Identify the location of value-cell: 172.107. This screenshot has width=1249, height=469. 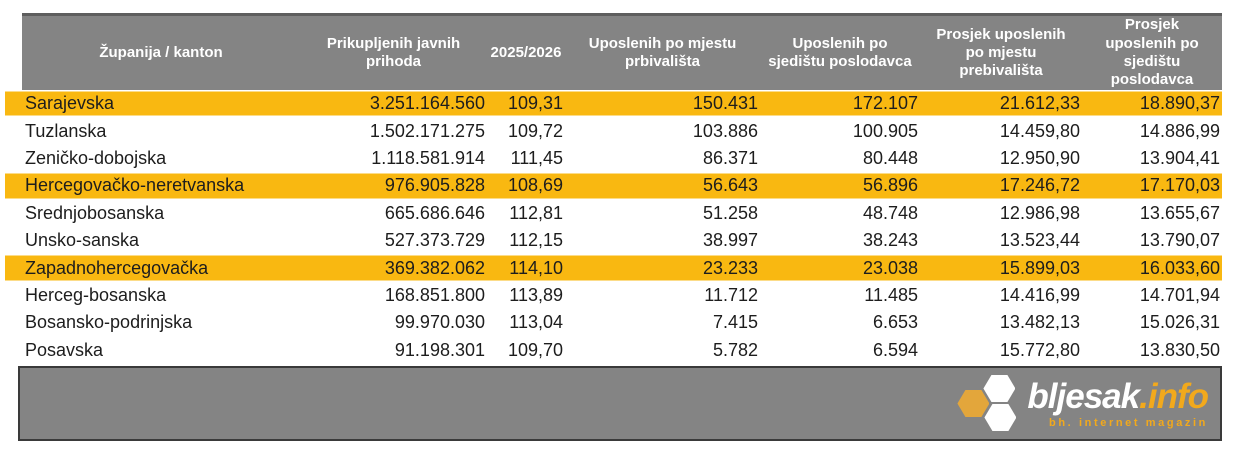
(885, 103).